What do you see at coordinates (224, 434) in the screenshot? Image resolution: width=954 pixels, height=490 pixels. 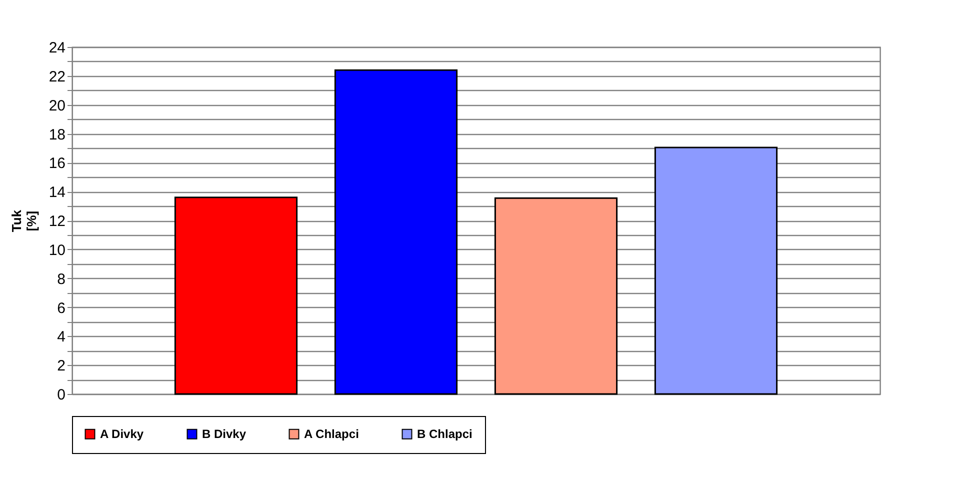 I see `legend-label: B Divky` at bounding box center [224, 434].